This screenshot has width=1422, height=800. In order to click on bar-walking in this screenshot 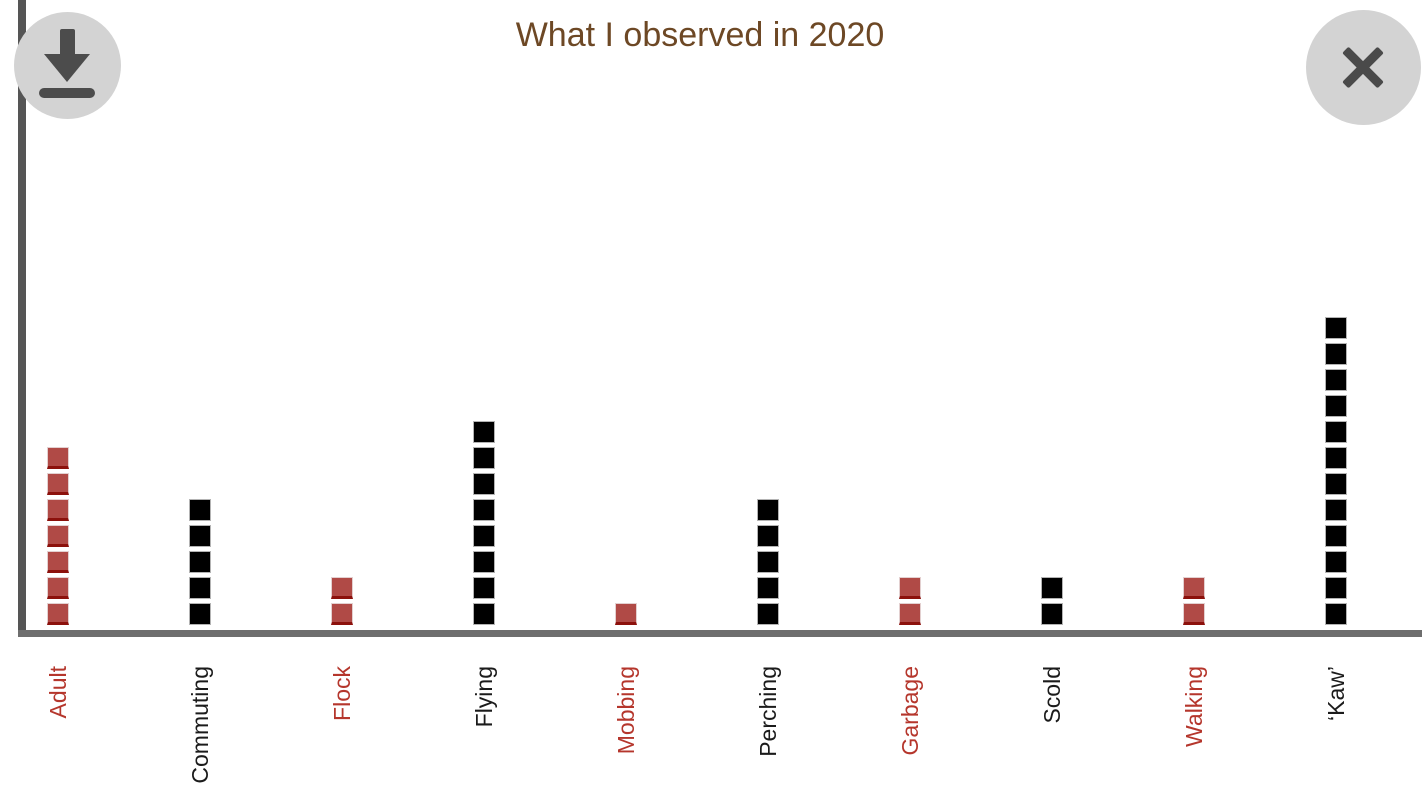, I will do `click(1194, 601)`.